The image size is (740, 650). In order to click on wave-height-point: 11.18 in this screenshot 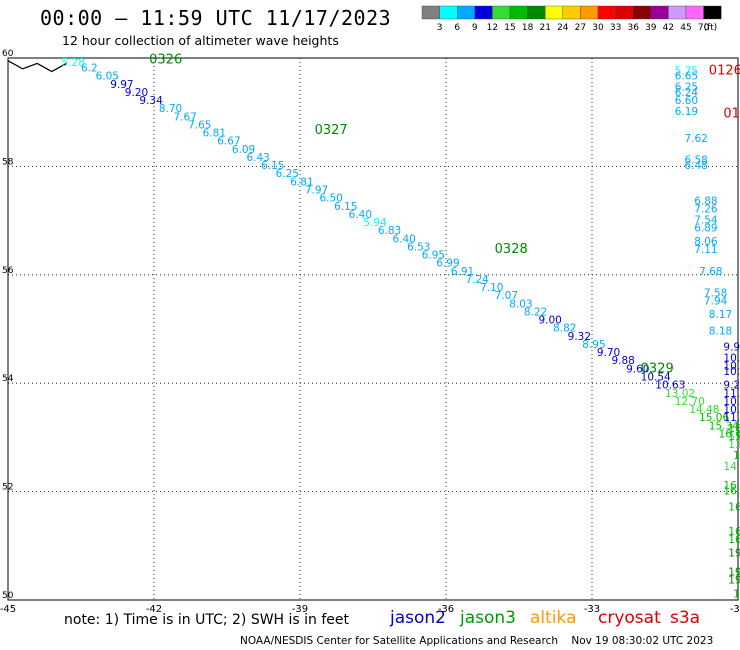, I will do `click(731, 394)`.